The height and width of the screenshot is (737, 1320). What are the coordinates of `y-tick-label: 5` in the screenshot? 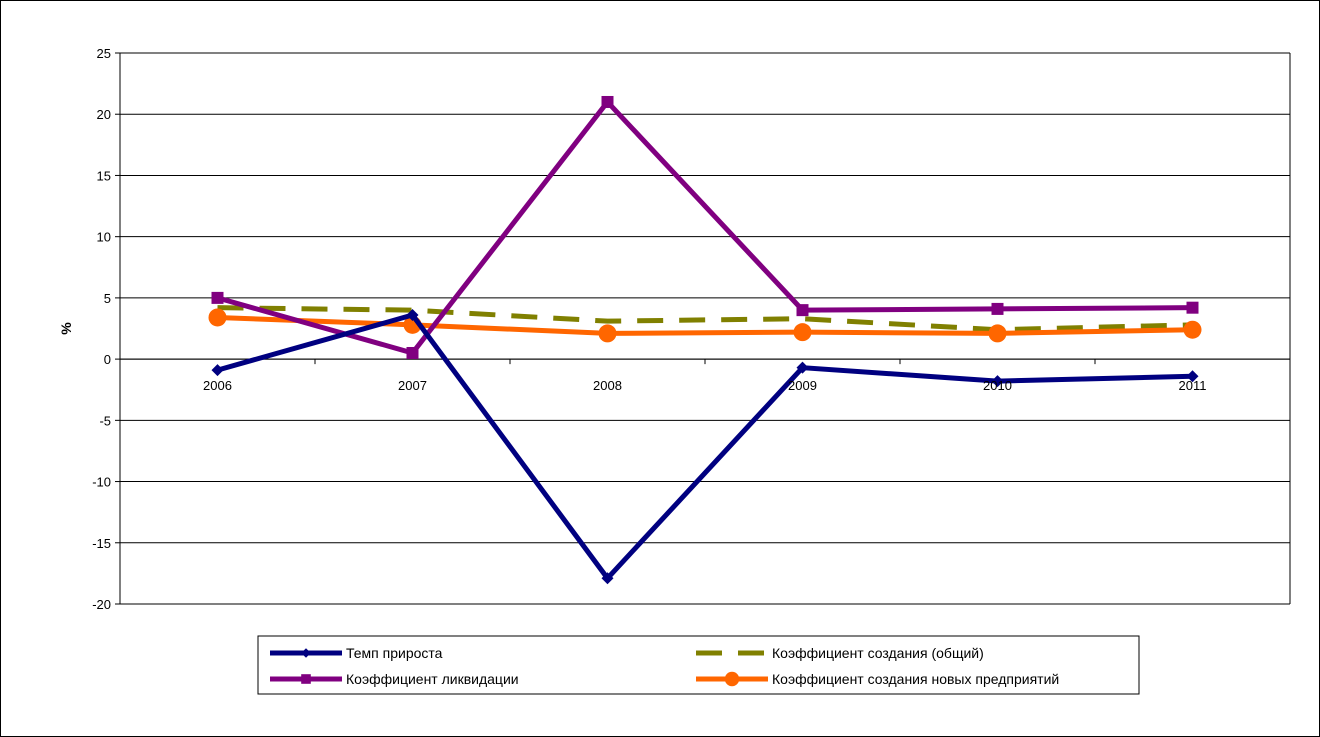 It's located at (107, 298).